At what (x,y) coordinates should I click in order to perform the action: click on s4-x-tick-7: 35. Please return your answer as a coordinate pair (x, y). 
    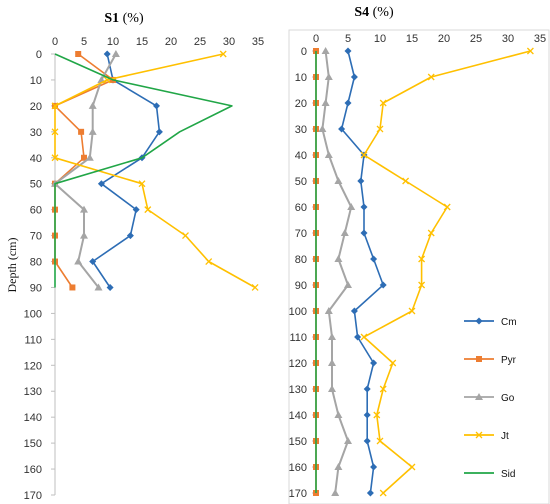
    Looking at the image, I should click on (540, 39).